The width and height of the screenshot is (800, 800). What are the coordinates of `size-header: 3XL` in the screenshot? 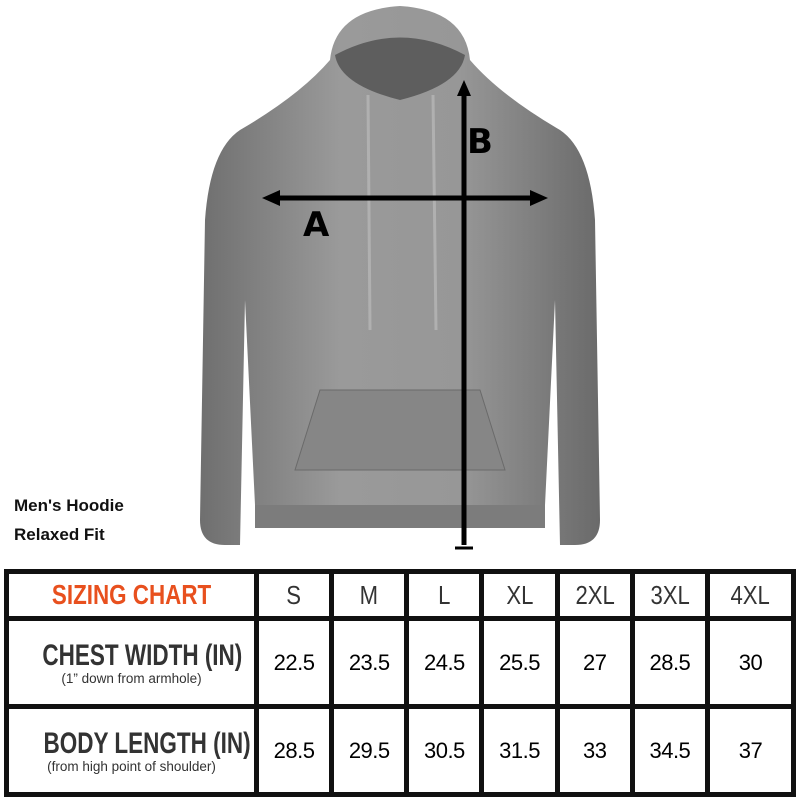 It's located at (670, 594).